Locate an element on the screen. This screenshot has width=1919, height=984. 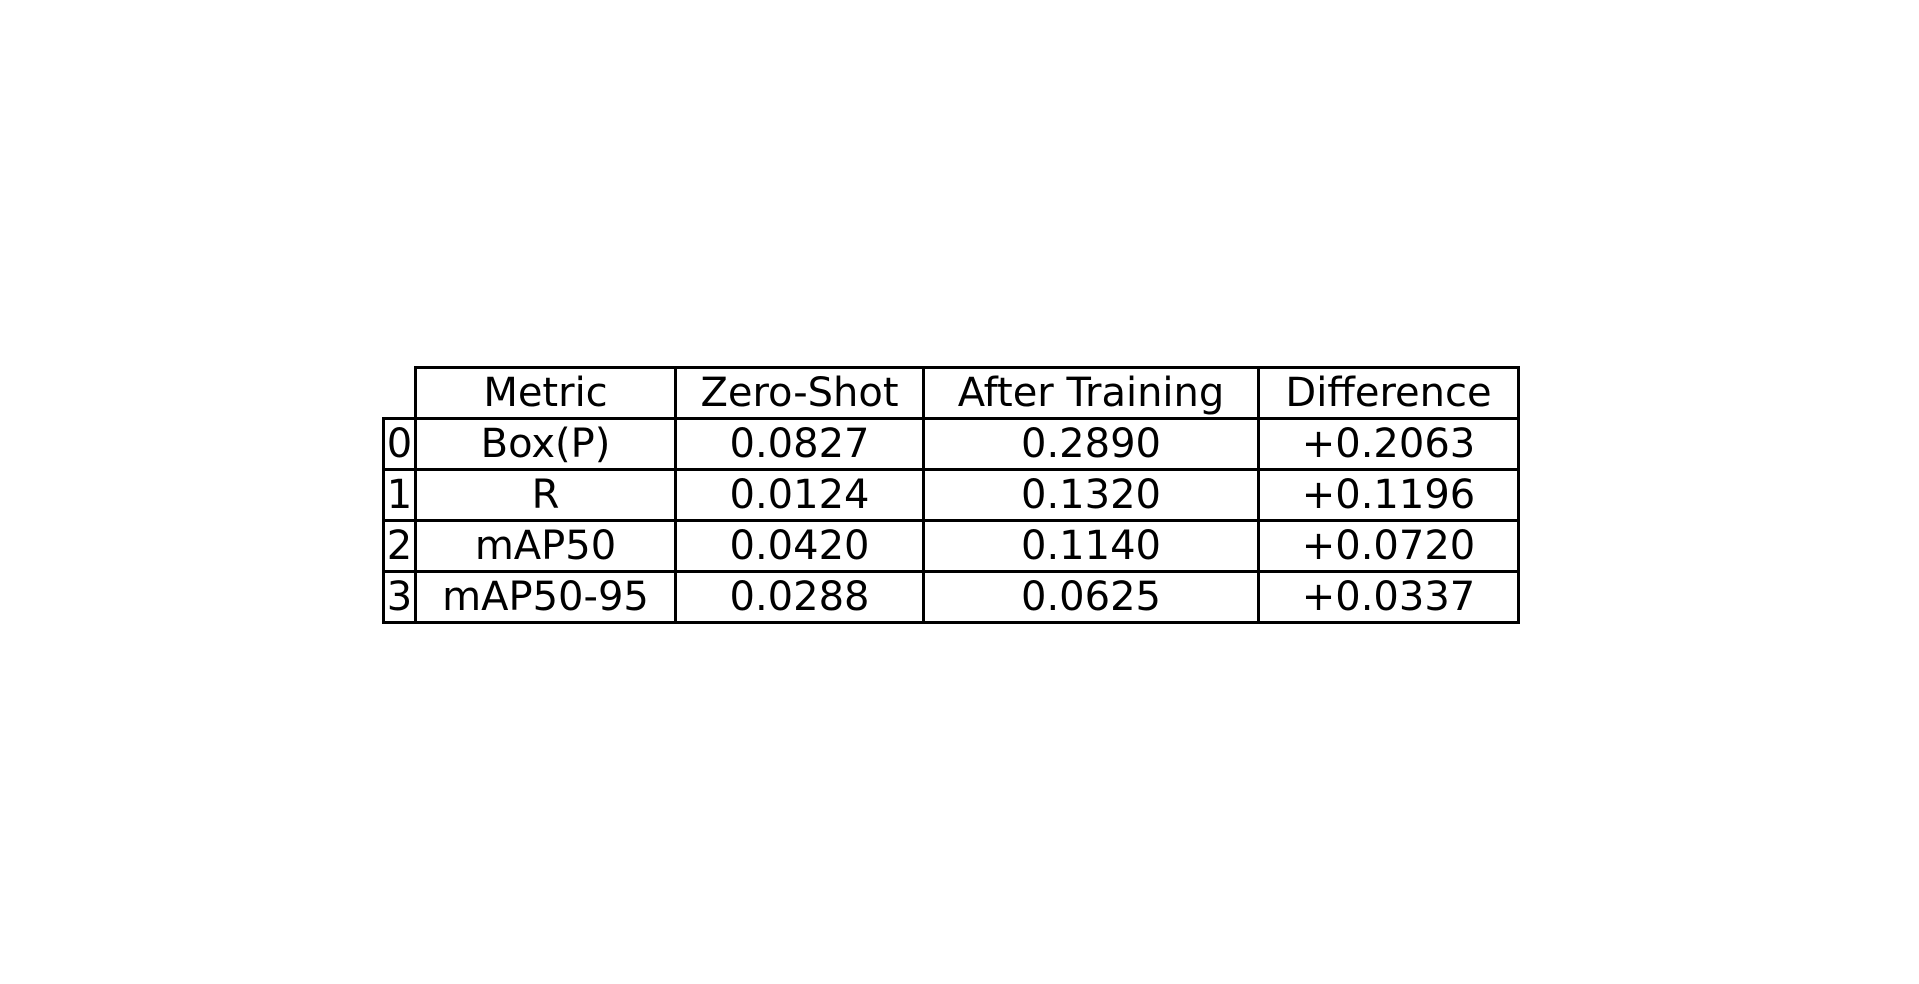
column-header-after-training: After Training is located at coordinates (1091, 393).